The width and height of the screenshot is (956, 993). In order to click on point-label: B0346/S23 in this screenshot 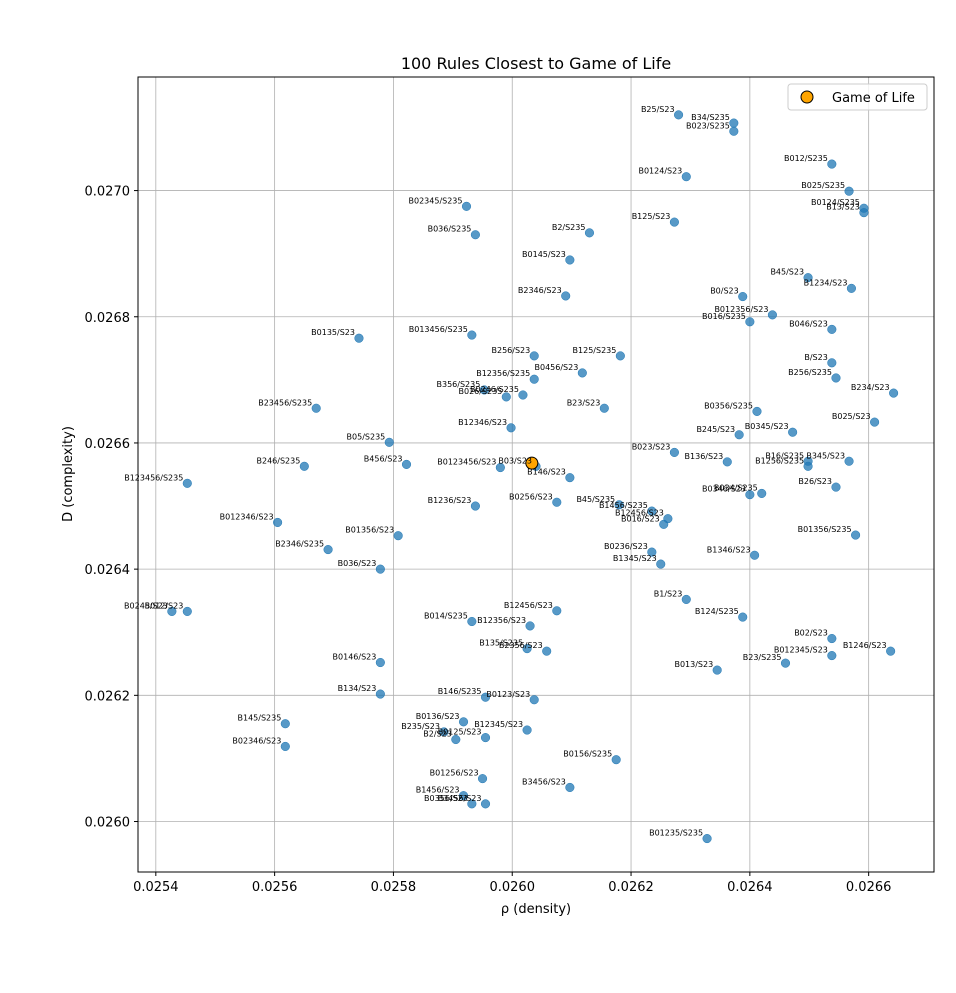, I will do `click(724, 489)`.